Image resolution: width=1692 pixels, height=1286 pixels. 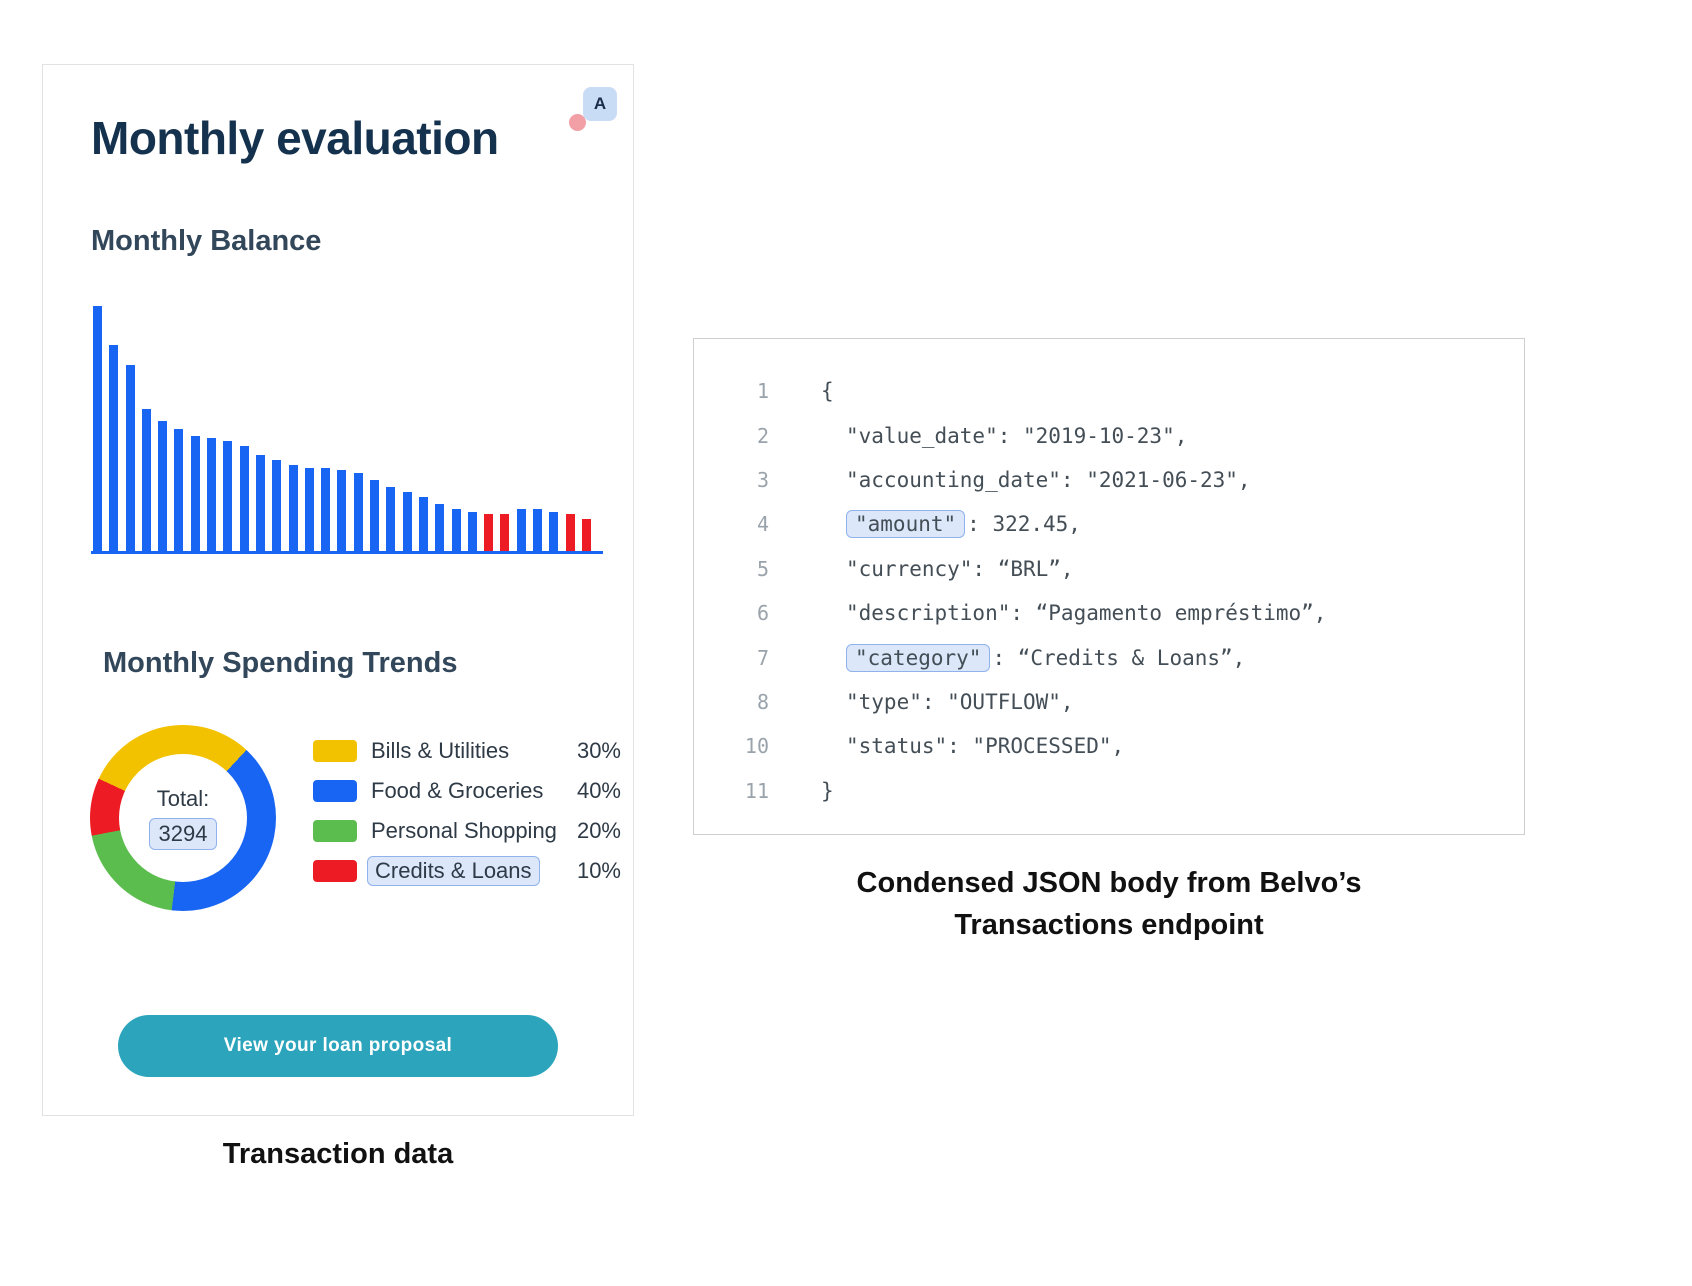 I want to click on avatar: A, so click(x=593, y=109).